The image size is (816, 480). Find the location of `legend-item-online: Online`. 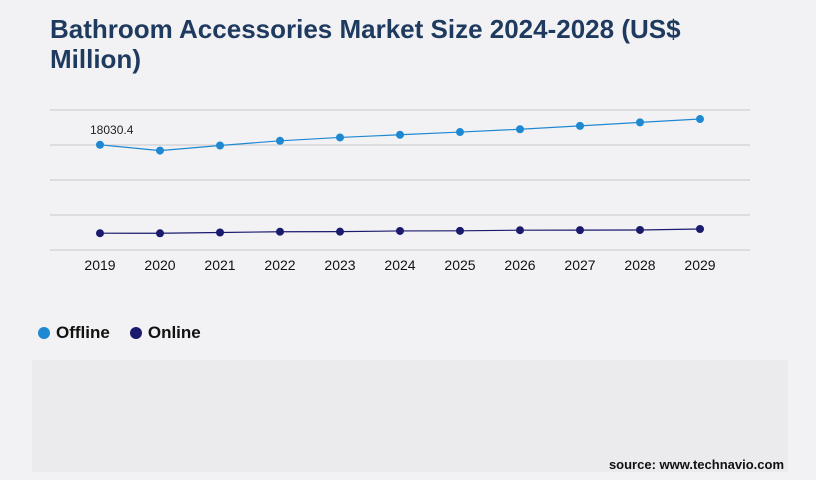

legend-item-online: Online is located at coordinates (165, 333).